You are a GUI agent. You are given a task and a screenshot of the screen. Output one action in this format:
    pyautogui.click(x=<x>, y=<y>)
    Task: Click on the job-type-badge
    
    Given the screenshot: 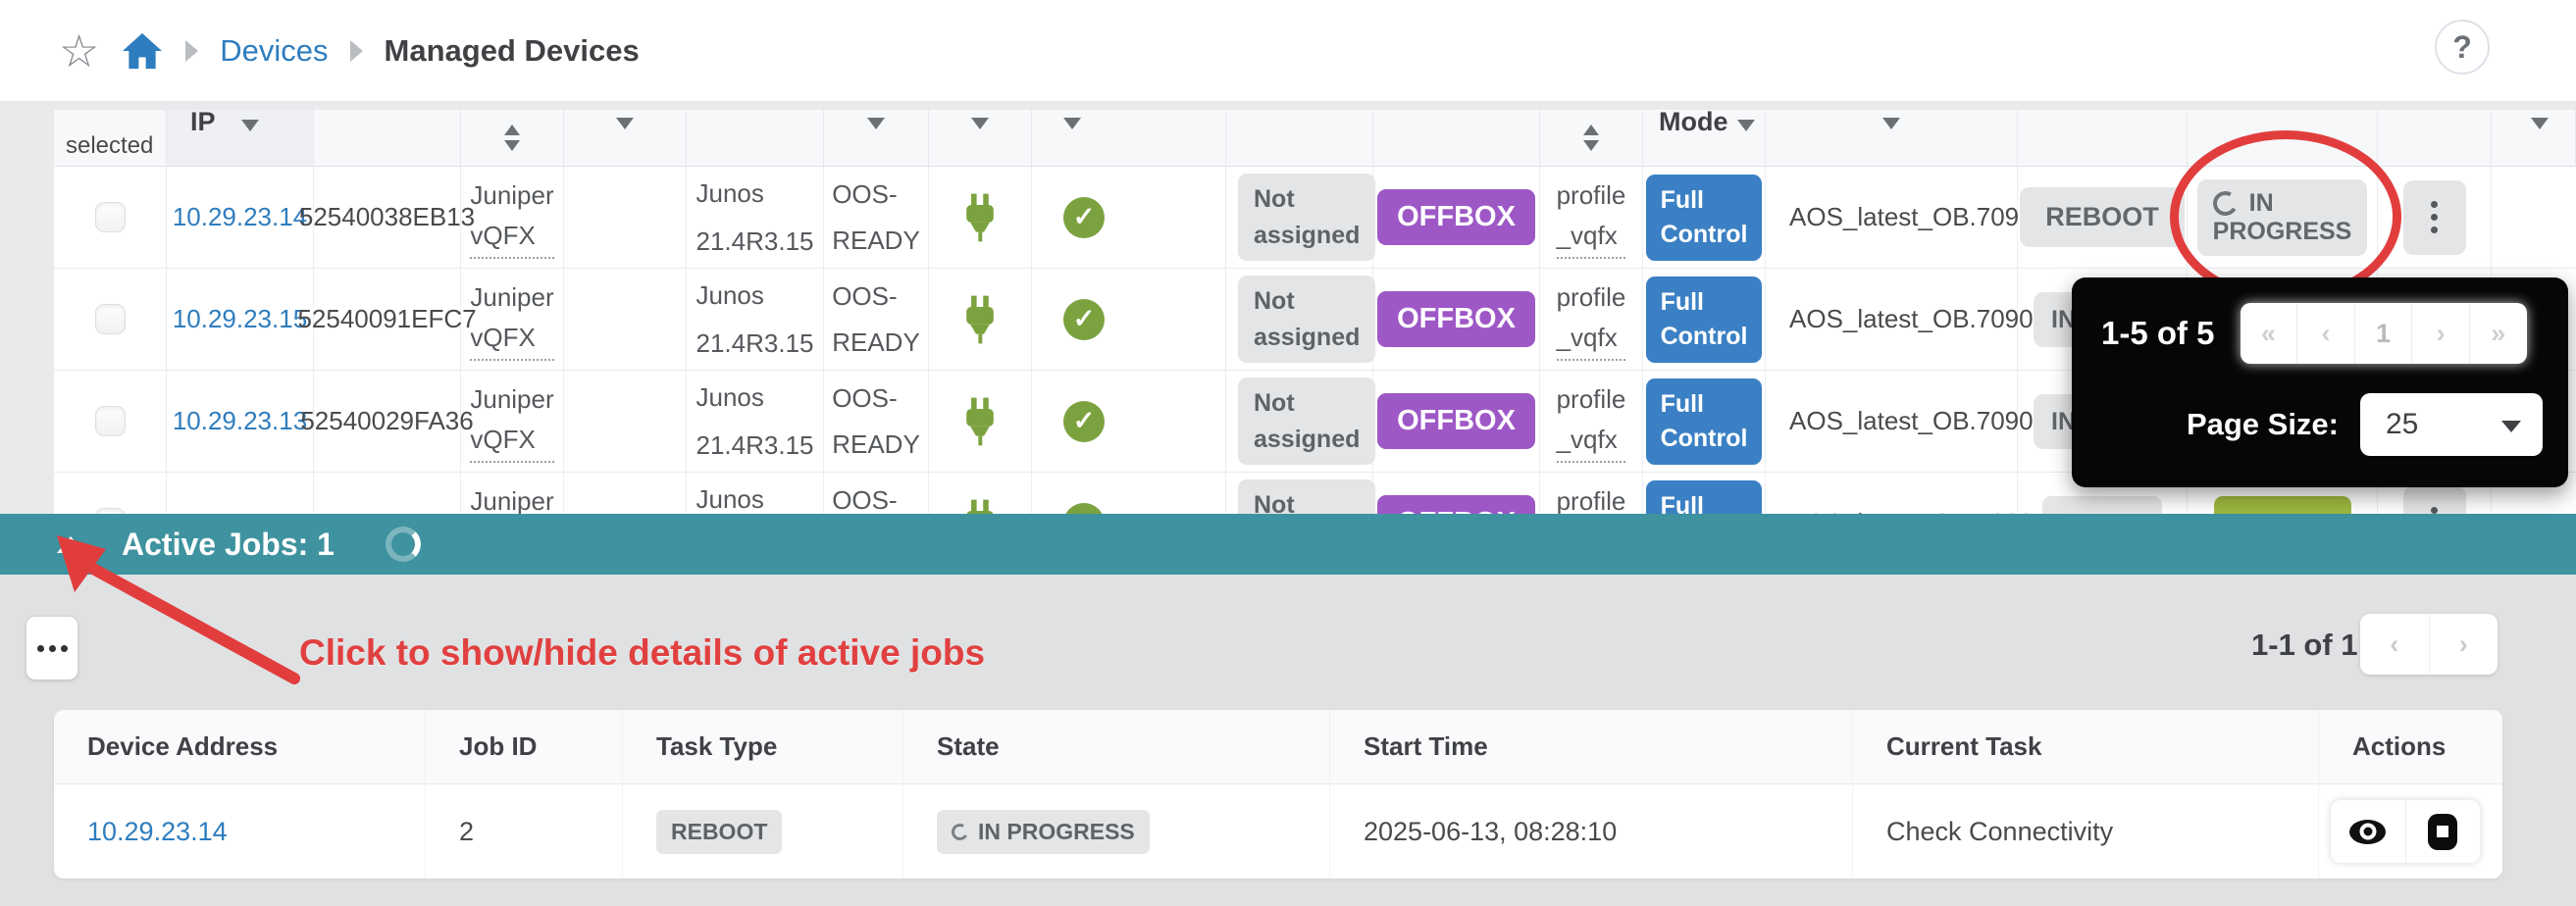 What is the action you would take?
    pyautogui.click(x=2102, y=505)
    